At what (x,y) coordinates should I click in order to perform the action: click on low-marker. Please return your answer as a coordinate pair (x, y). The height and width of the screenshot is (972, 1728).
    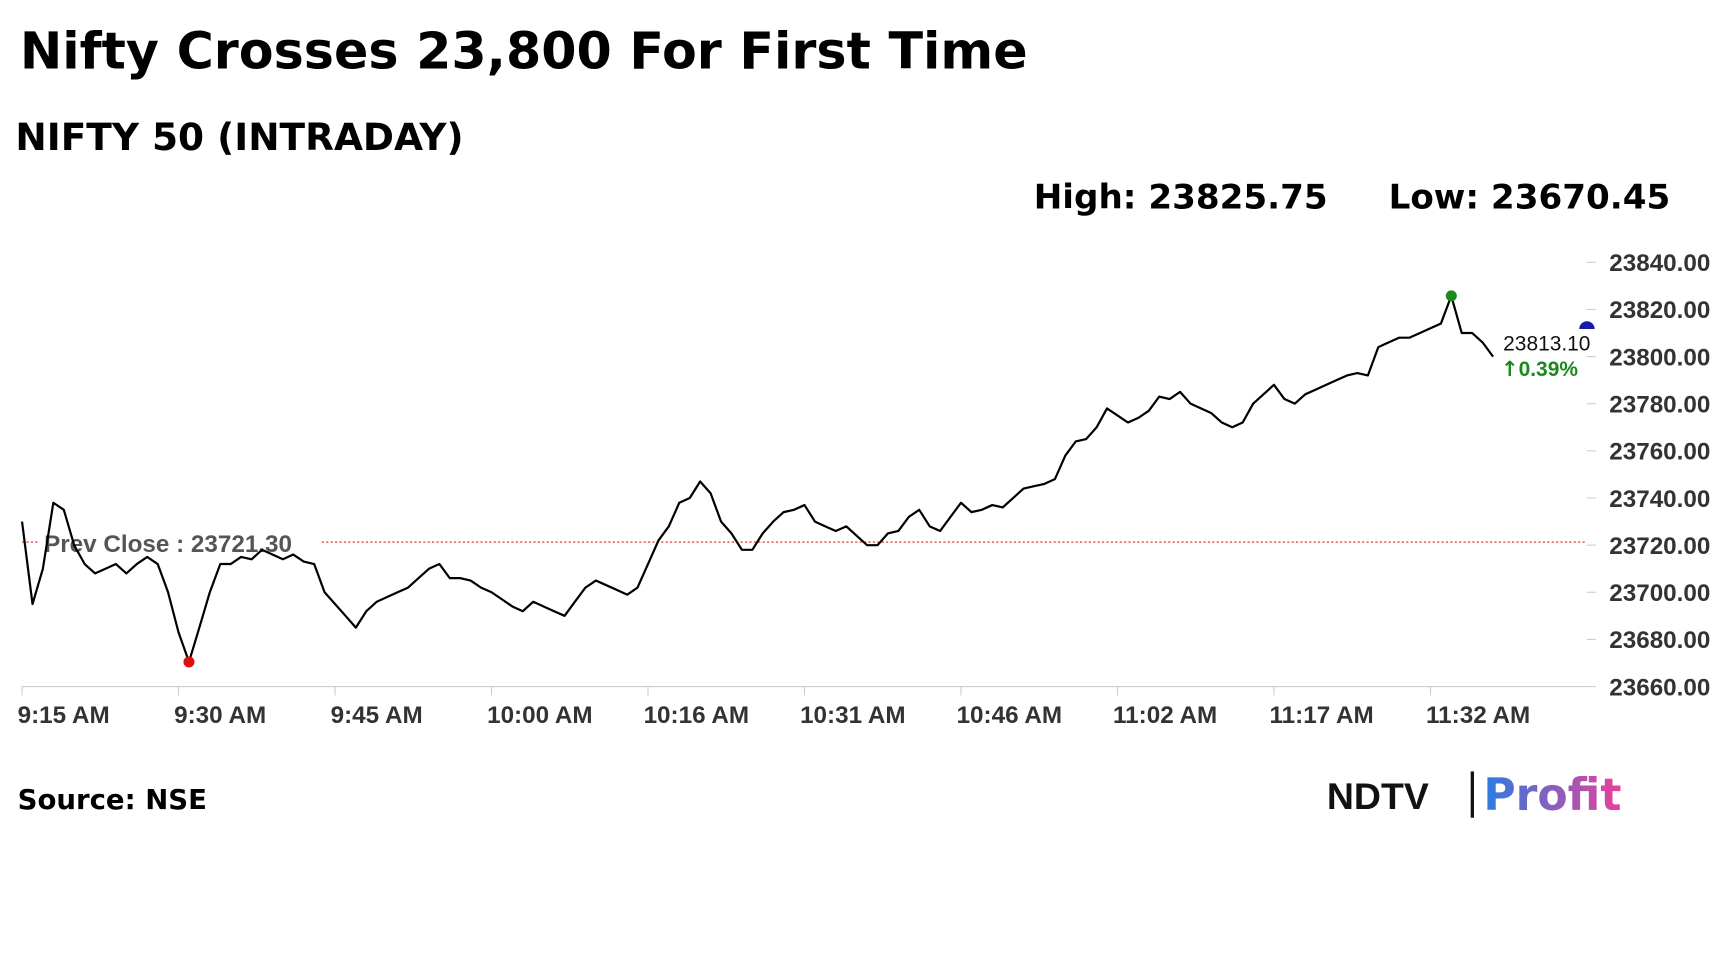
    Looking at the image, I should click on (189, 662).